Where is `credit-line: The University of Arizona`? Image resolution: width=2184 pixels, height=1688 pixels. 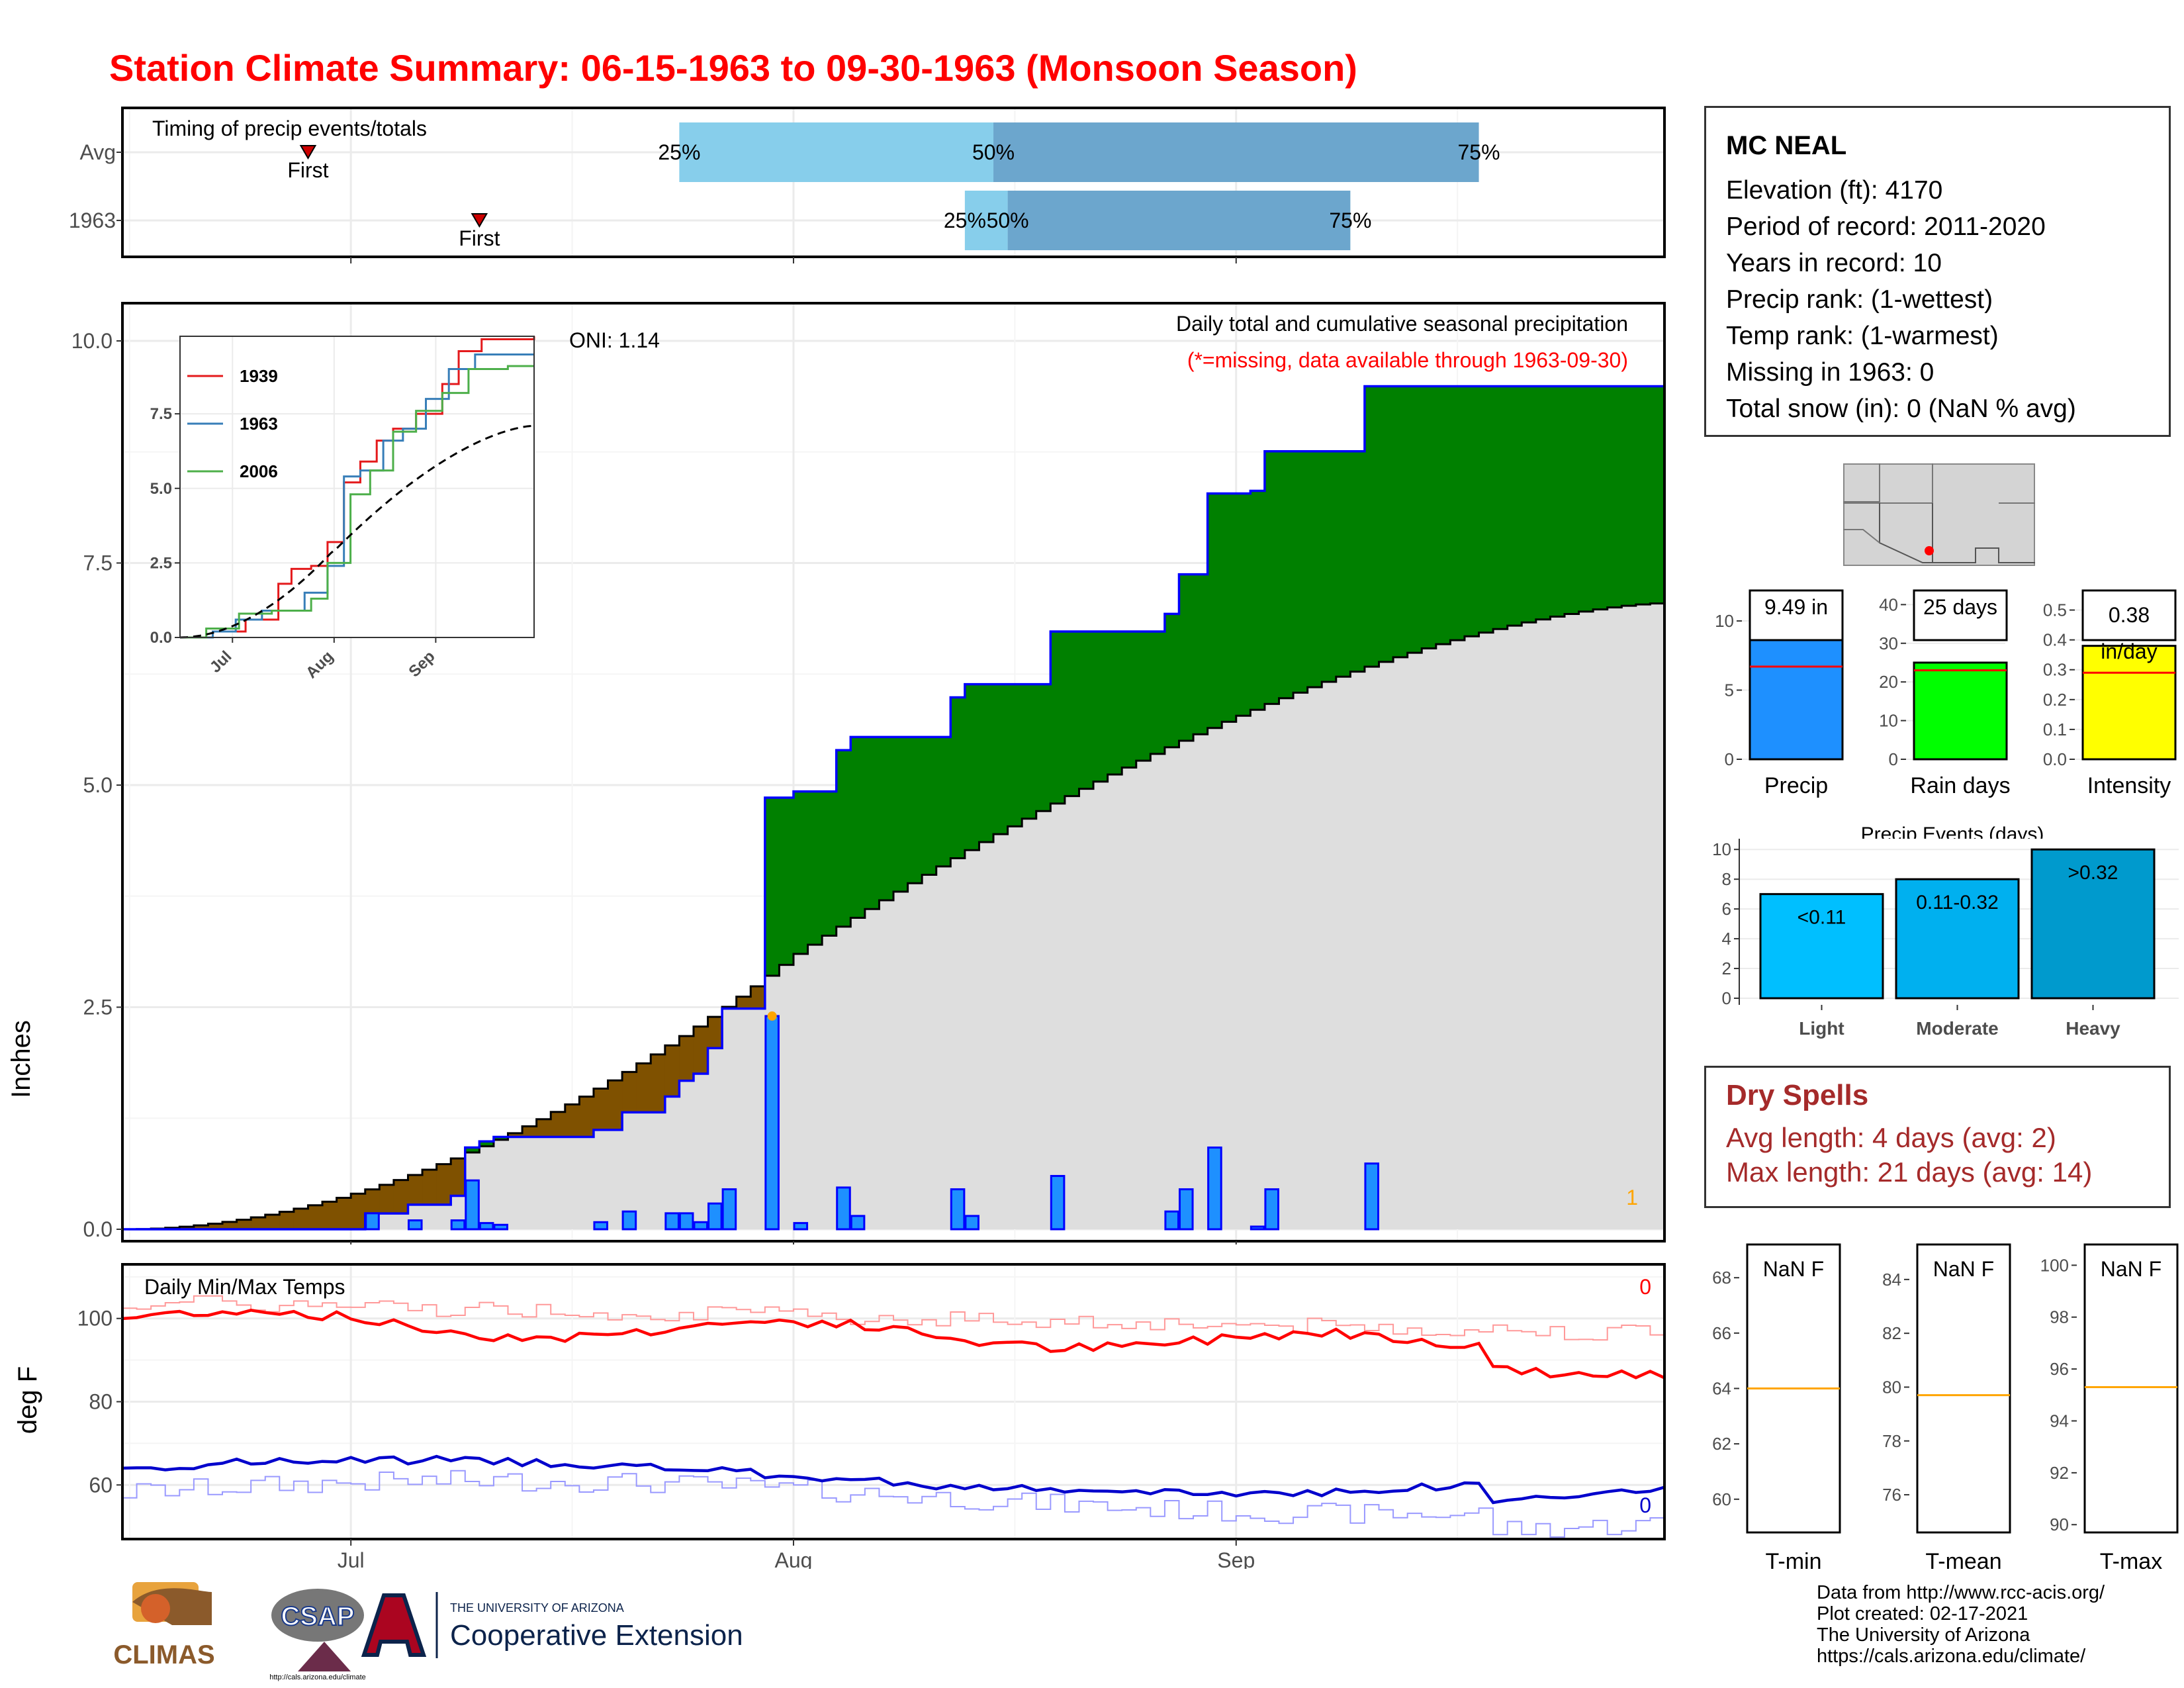 credit-line: The University of Arizona is located at coordinates (1923, 1635).